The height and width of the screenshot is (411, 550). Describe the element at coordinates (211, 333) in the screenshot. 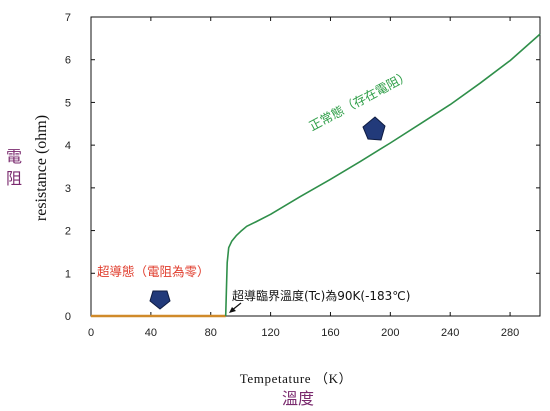

I see `x-tick-label: 80` at that location.